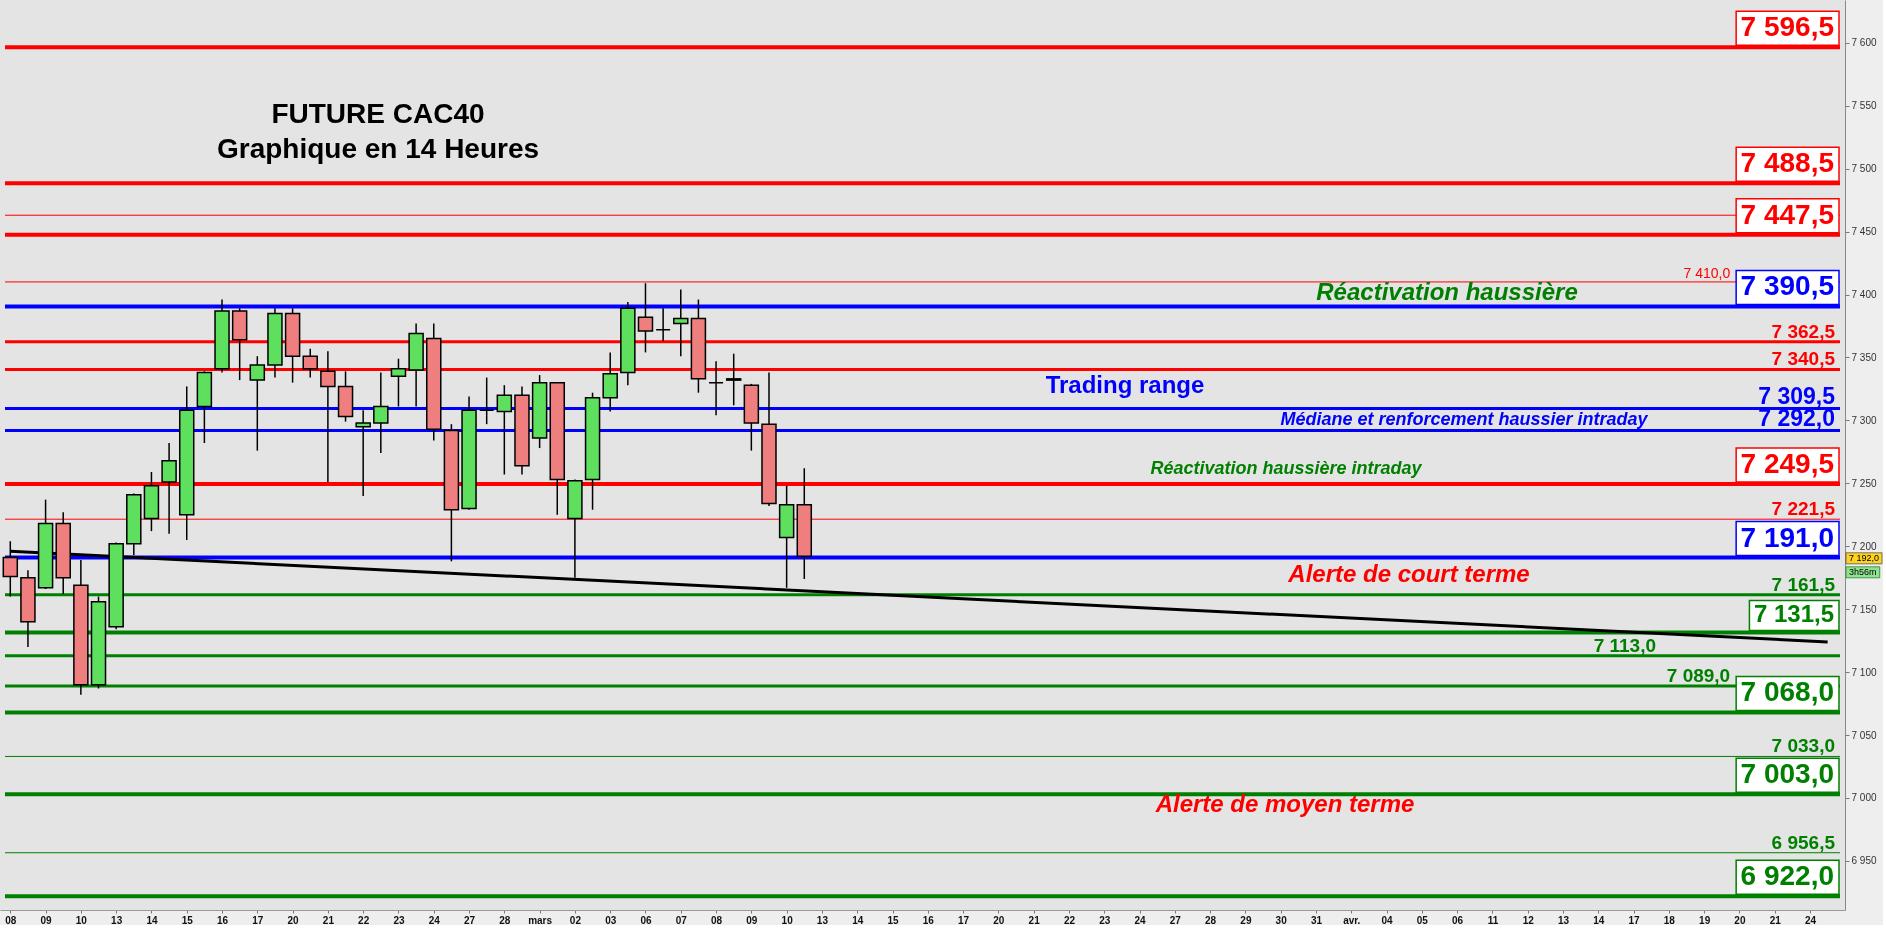 The image size is (1886, 932). I want to click on x-tick-label: 22, so click(1069, 920).